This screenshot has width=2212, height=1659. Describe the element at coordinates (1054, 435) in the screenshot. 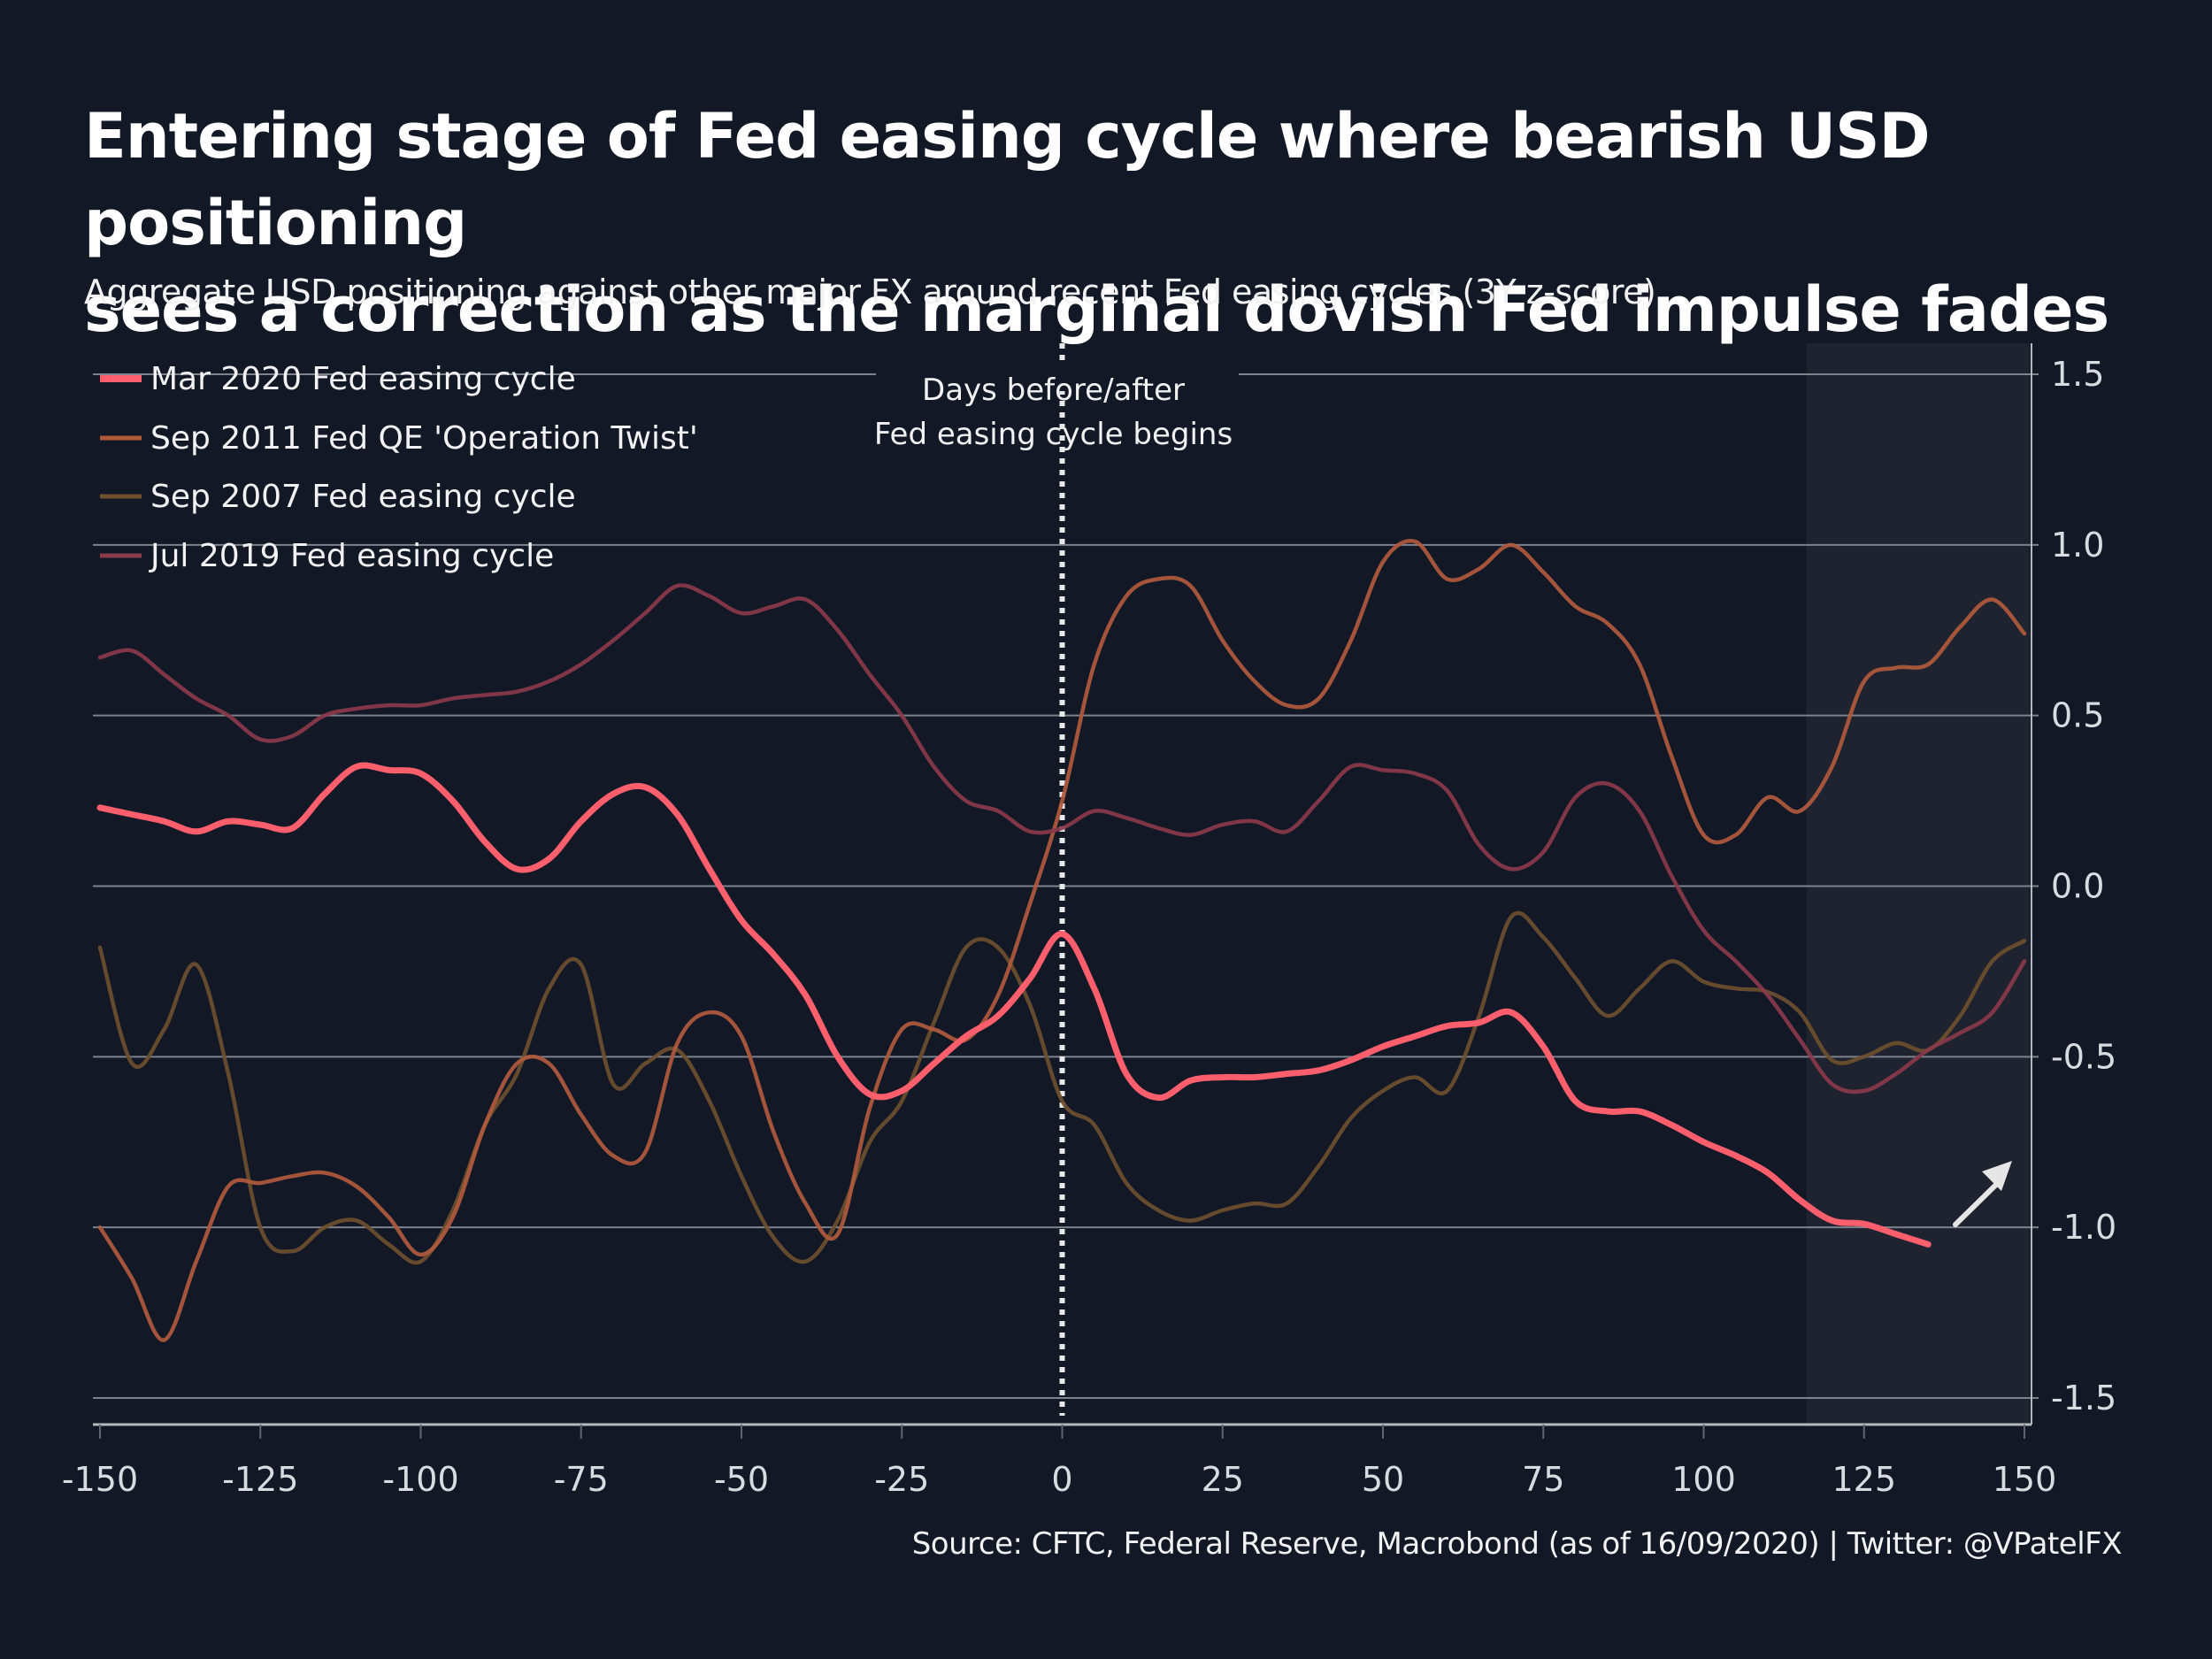

I see `zero-day-label-line-2: Fed easing cycle begins` at that location.